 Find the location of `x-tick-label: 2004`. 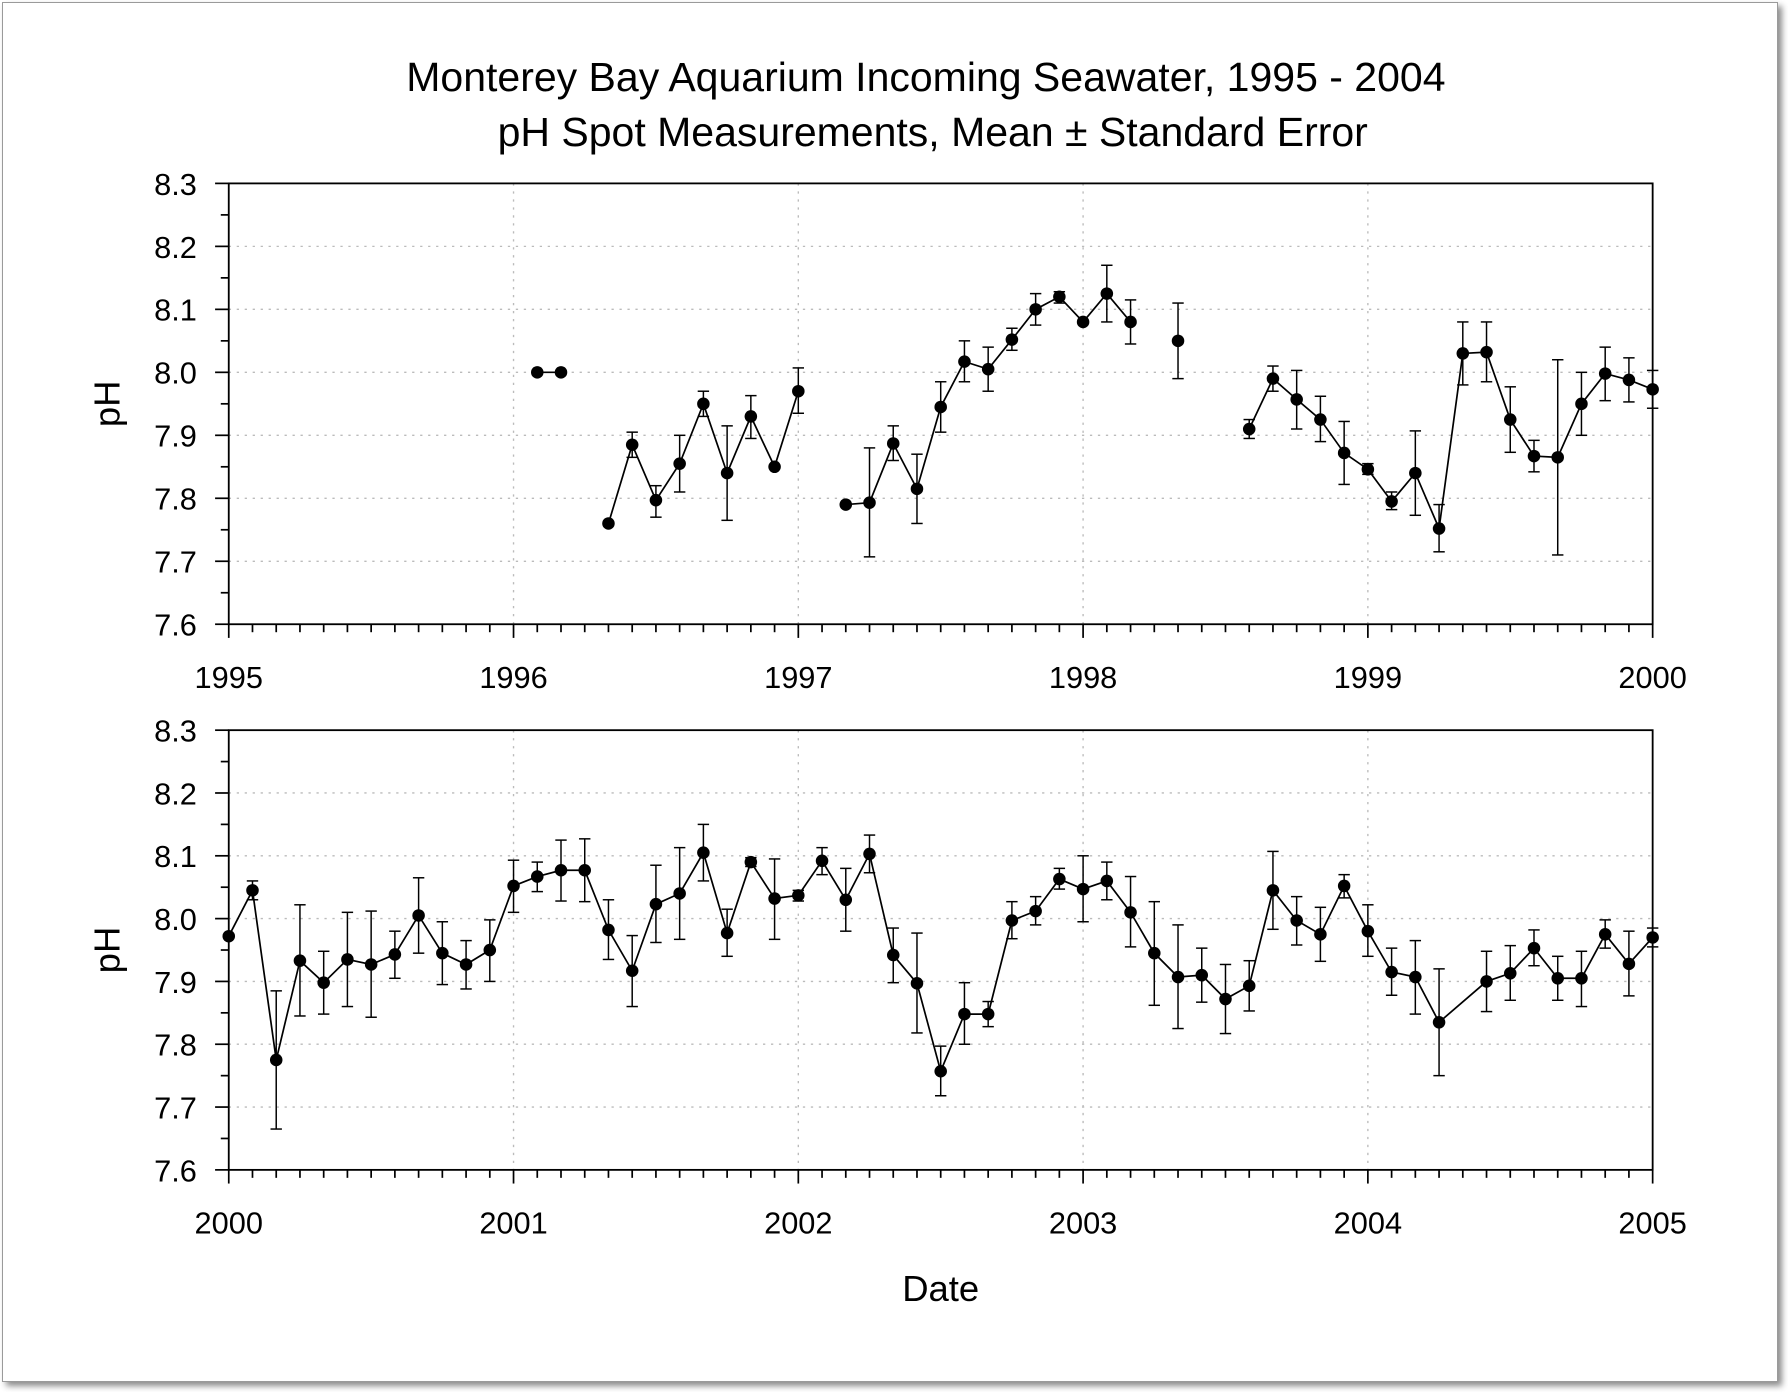

x-tick-label: 2004 is located at coordinates (1368, 1223).